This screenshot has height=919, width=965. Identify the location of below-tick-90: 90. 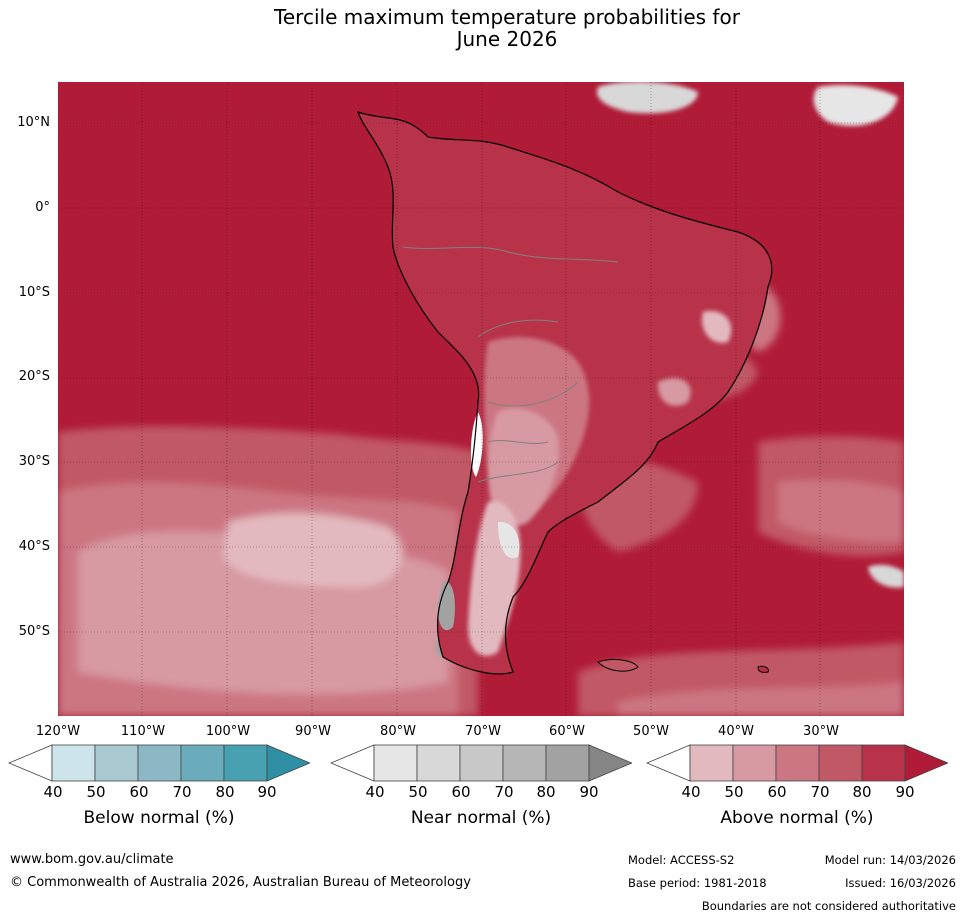
(267, 792).